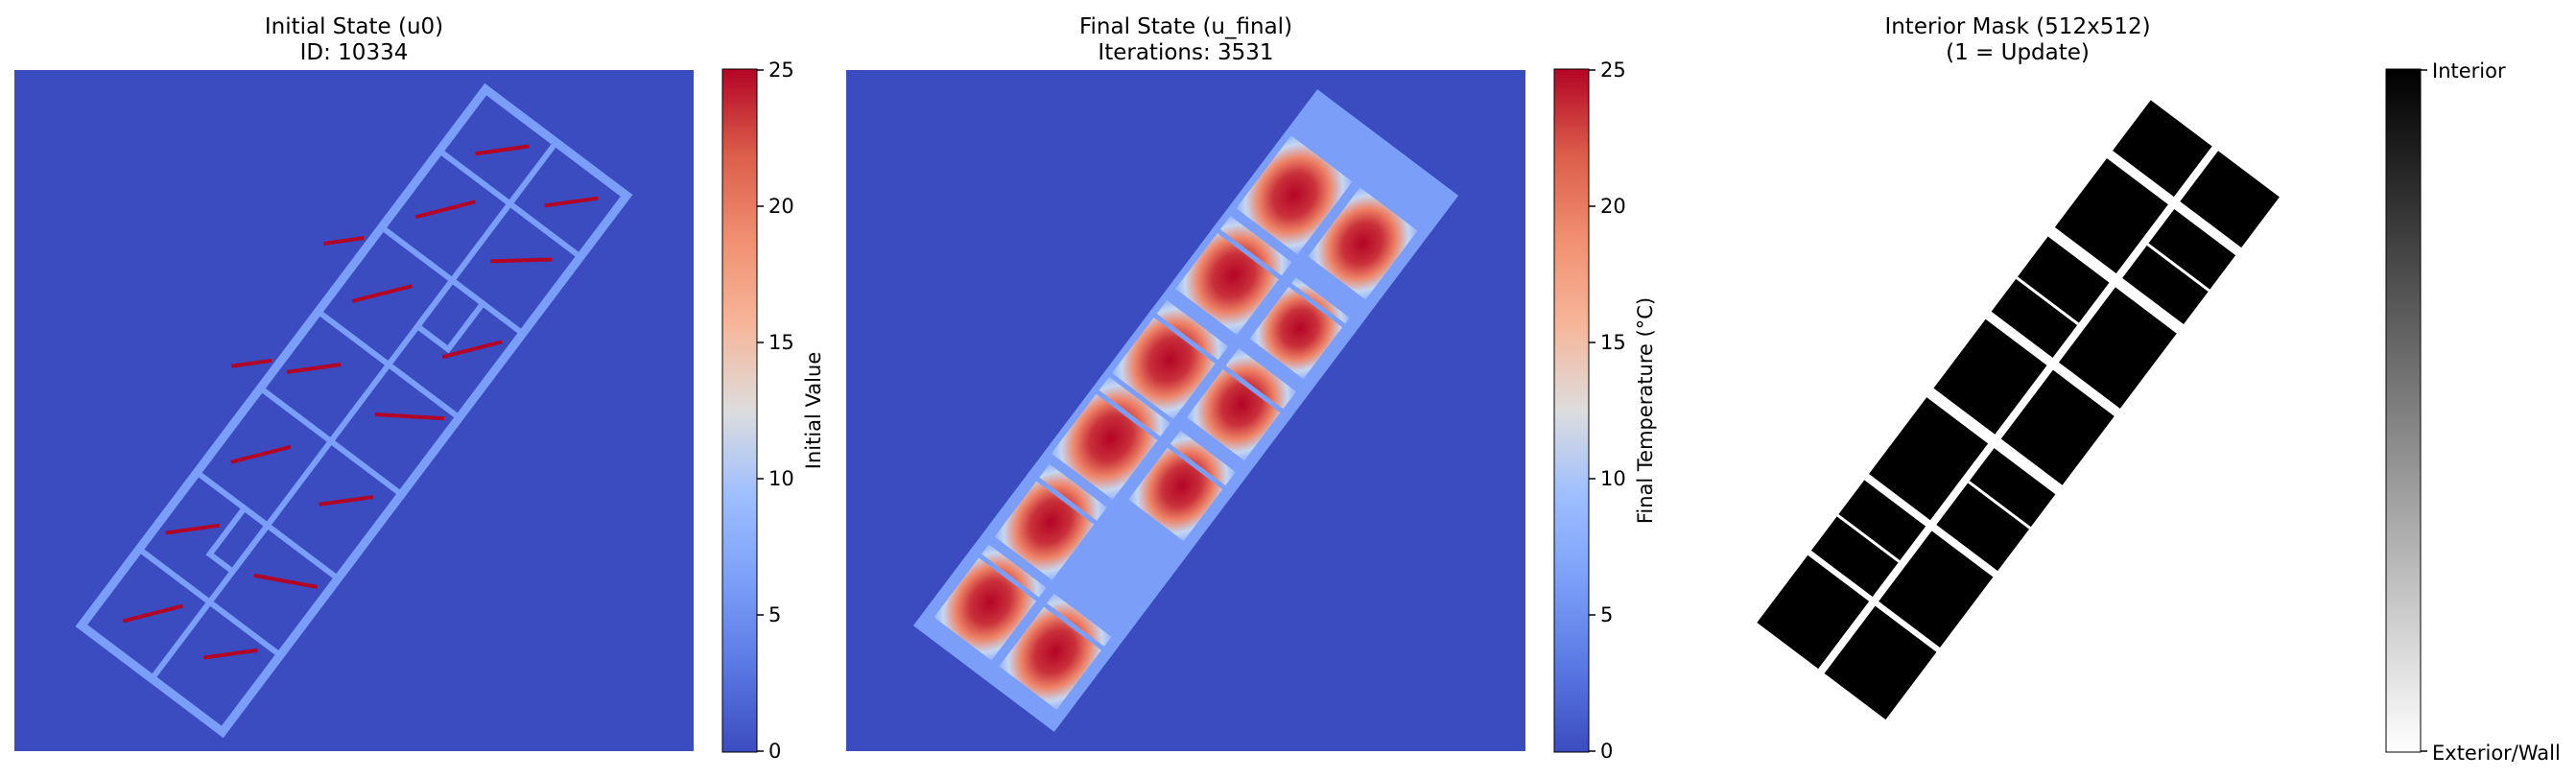 The height and width of the screenshot is (778, 2576). I want to click on panel1-colorbar-label: Initial Value, so click(814, 410).